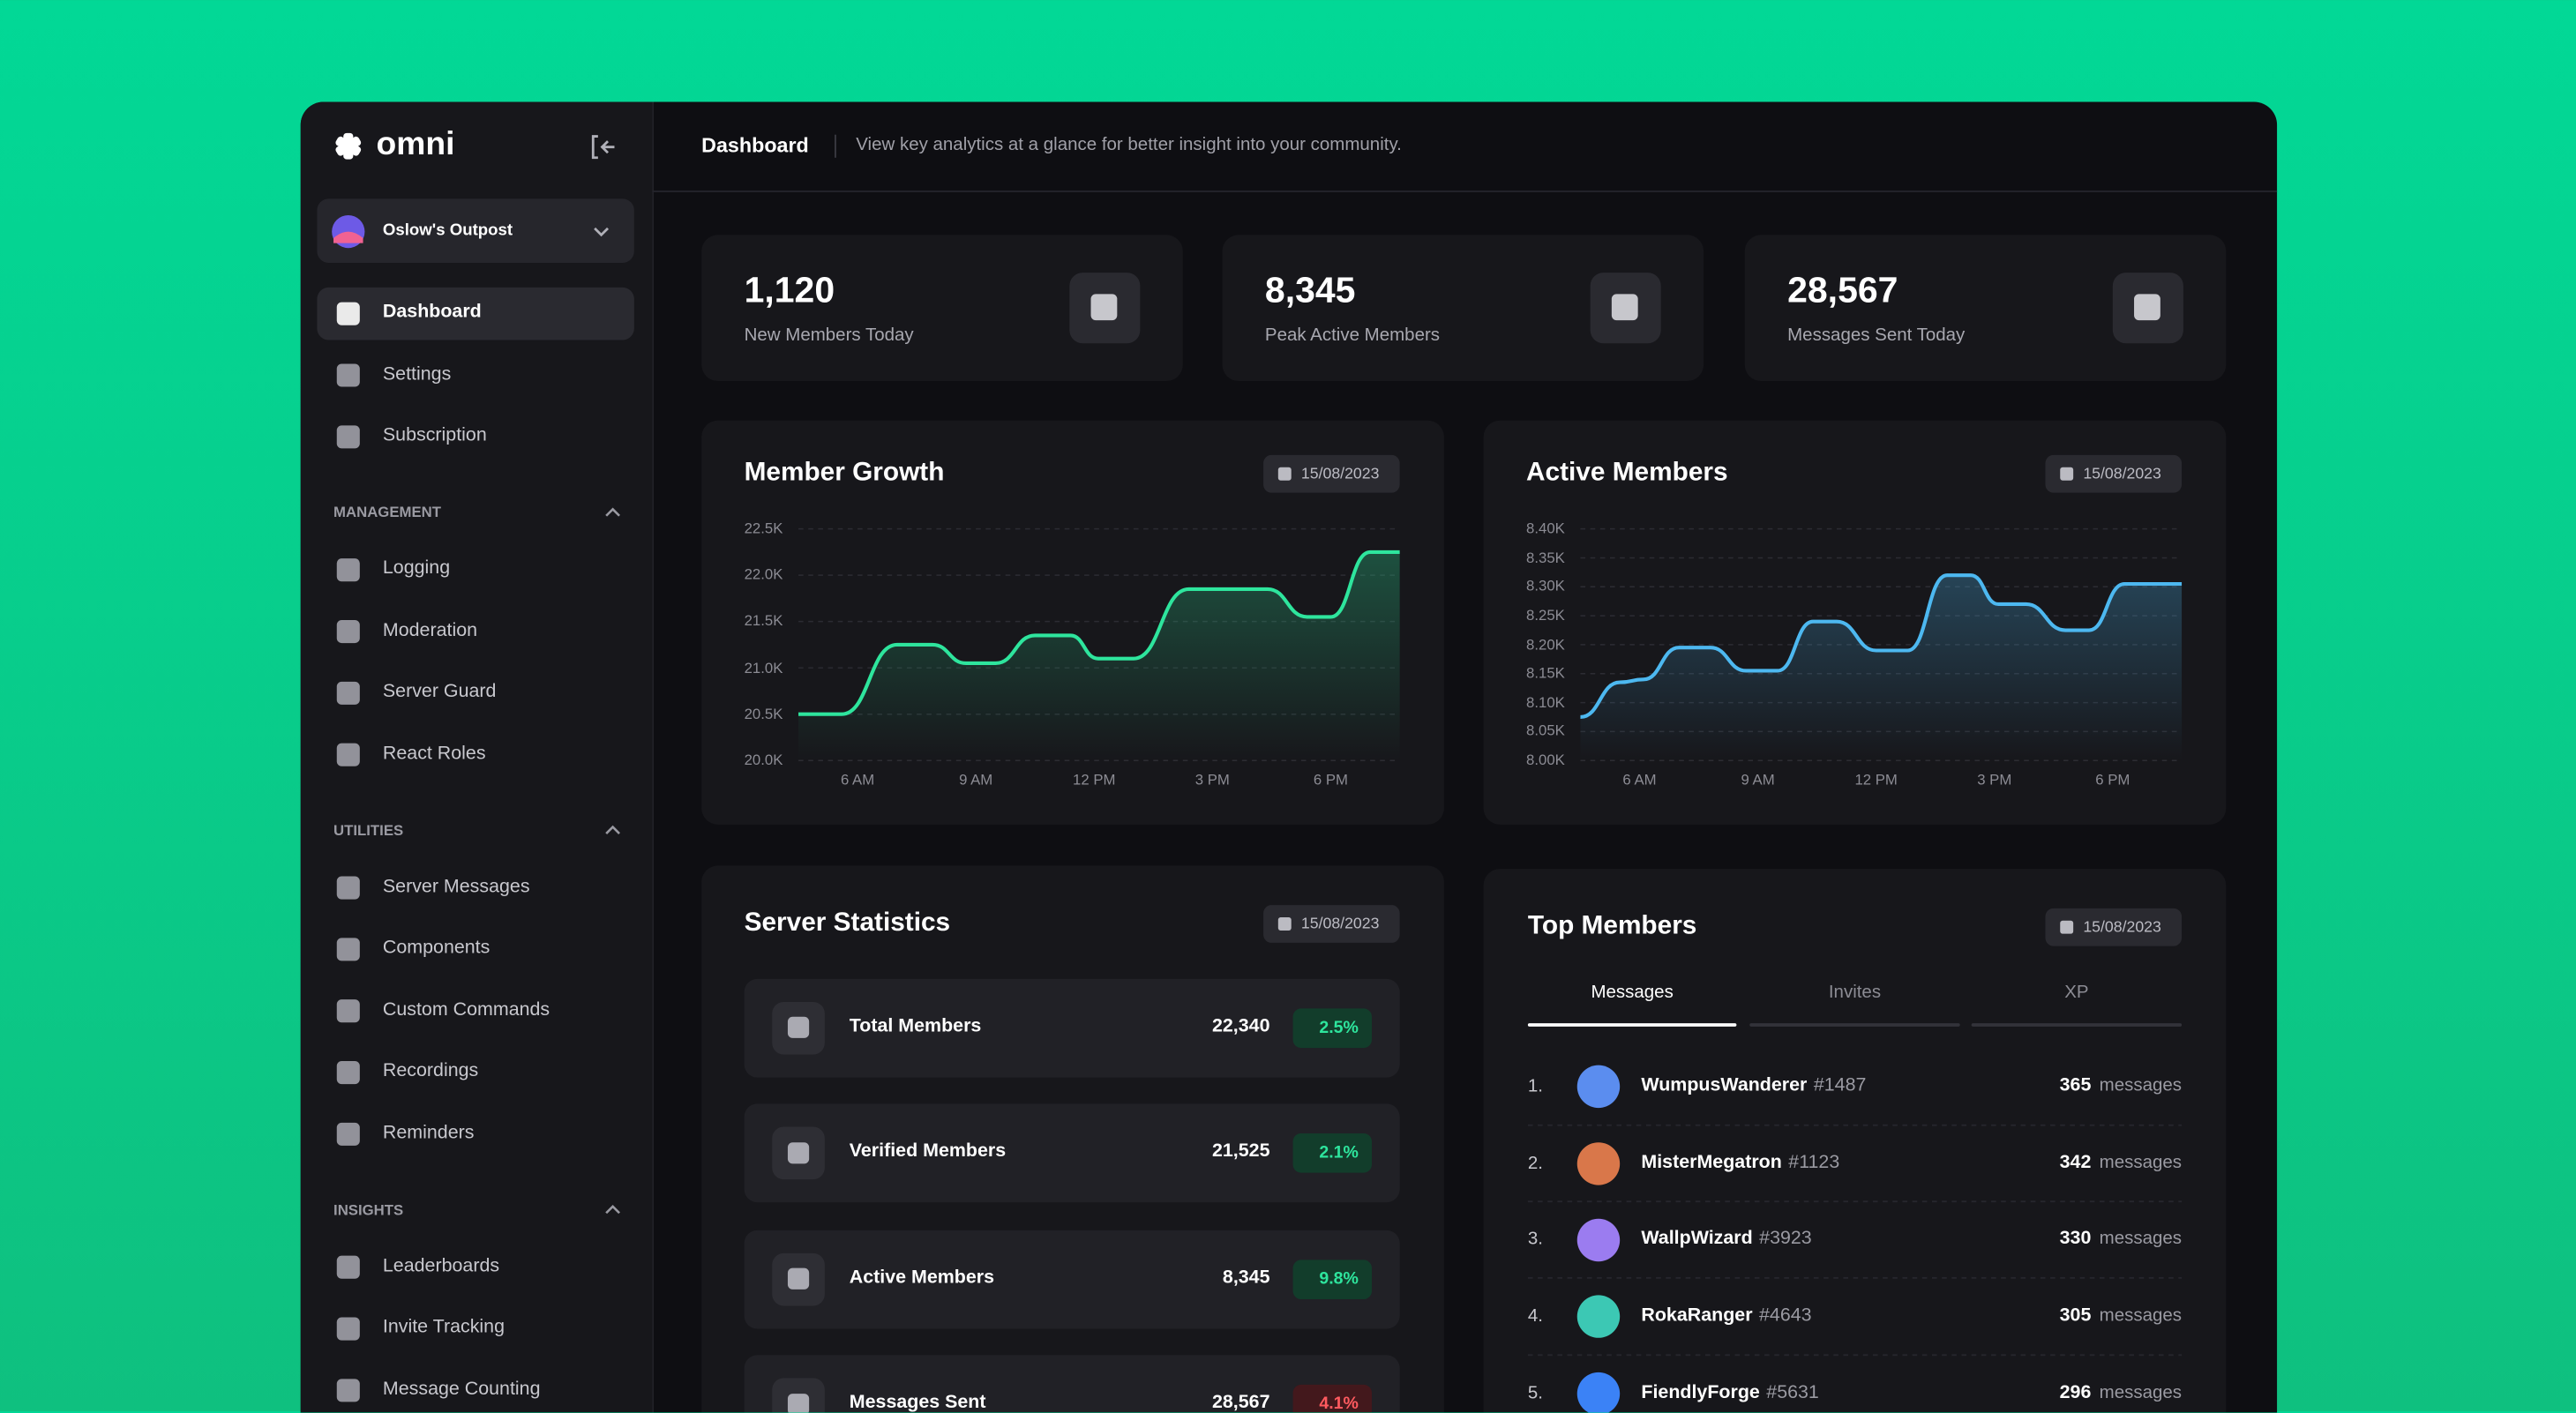 The width and height of the screenshot is (2576, 1413). Describe the element at coordinates (416, 144) in the screenshot. I see `brand: omni` at that location.